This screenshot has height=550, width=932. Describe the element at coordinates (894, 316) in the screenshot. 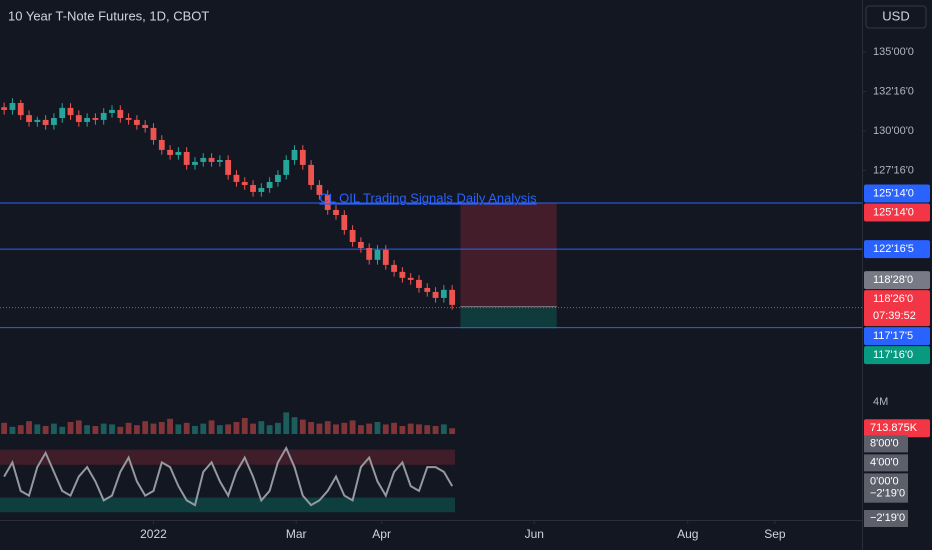

I see `countdown: 07:39:52` at that location.